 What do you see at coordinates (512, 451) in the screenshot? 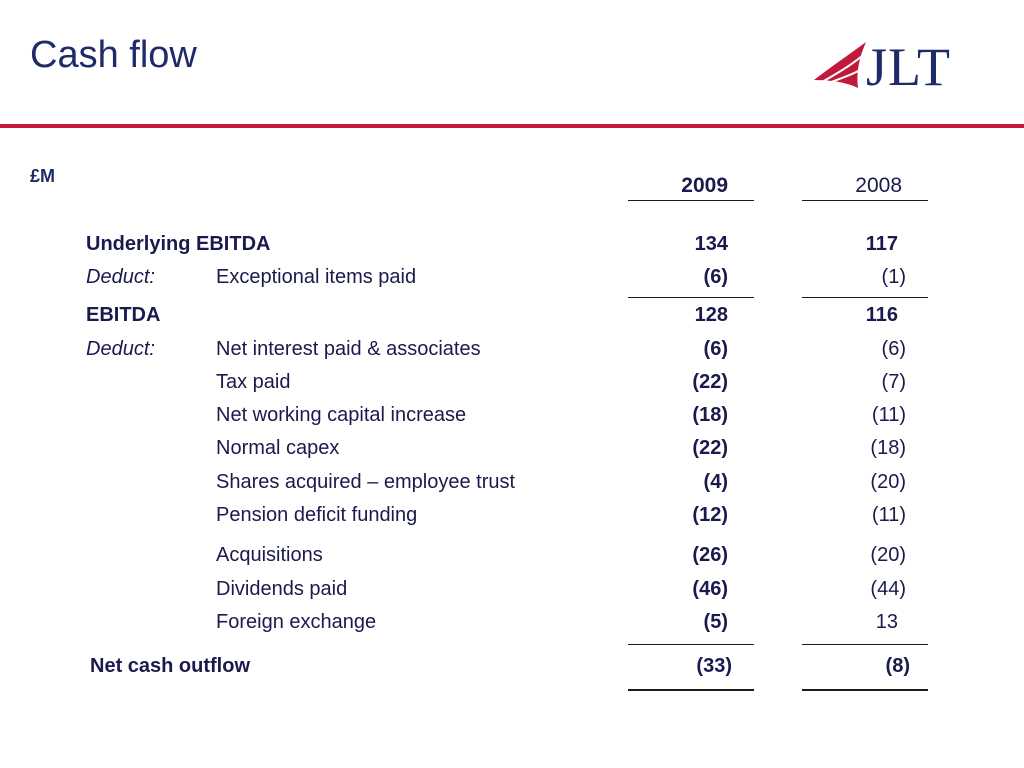
I see `table-row: Normal capex (22) (18)` at bounding box center [512, 451].